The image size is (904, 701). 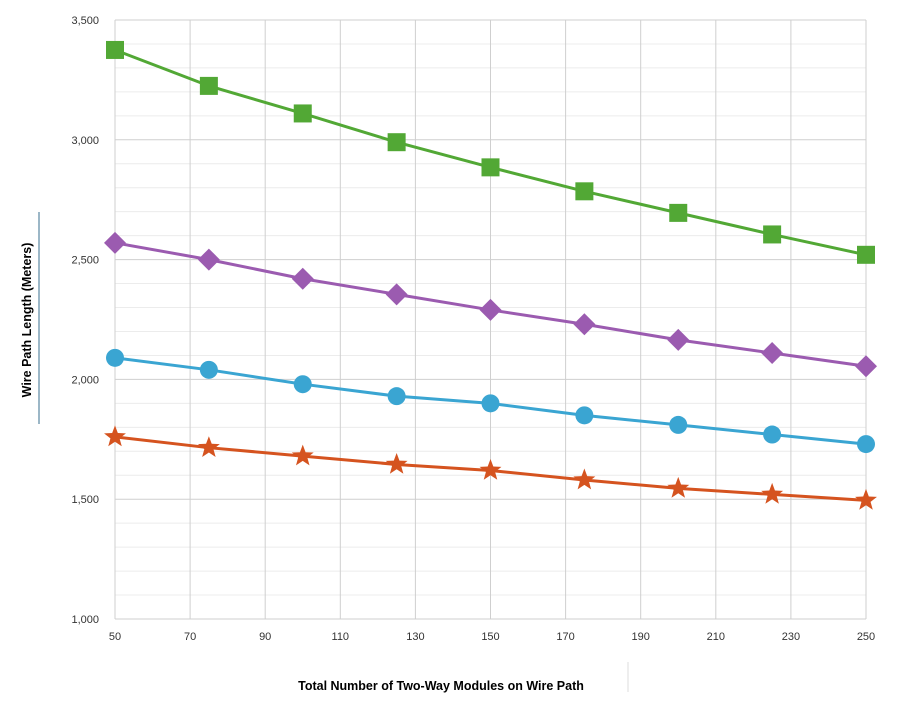 What do you see at coordinates (641, 637) in the screenshot?
I see `x-tick-label: 190` at bounding box center [641, 637].